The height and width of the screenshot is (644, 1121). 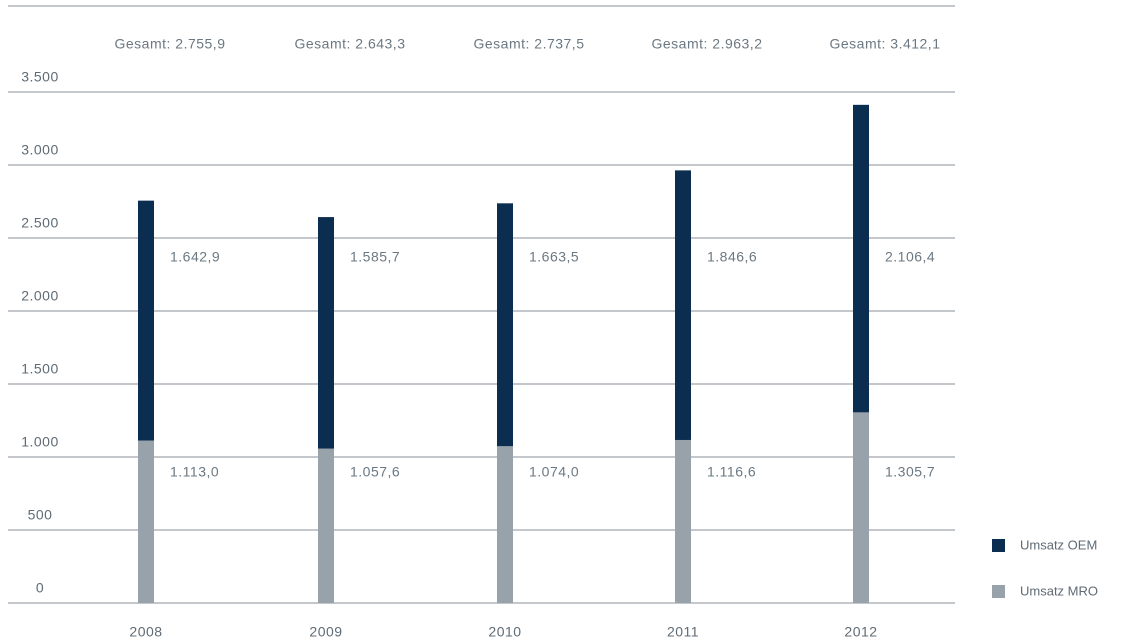 What do you see at coordinates (910, 257) in the screenshot?
I see `value-label: 2.106,4` at bounding box center [910, 257].